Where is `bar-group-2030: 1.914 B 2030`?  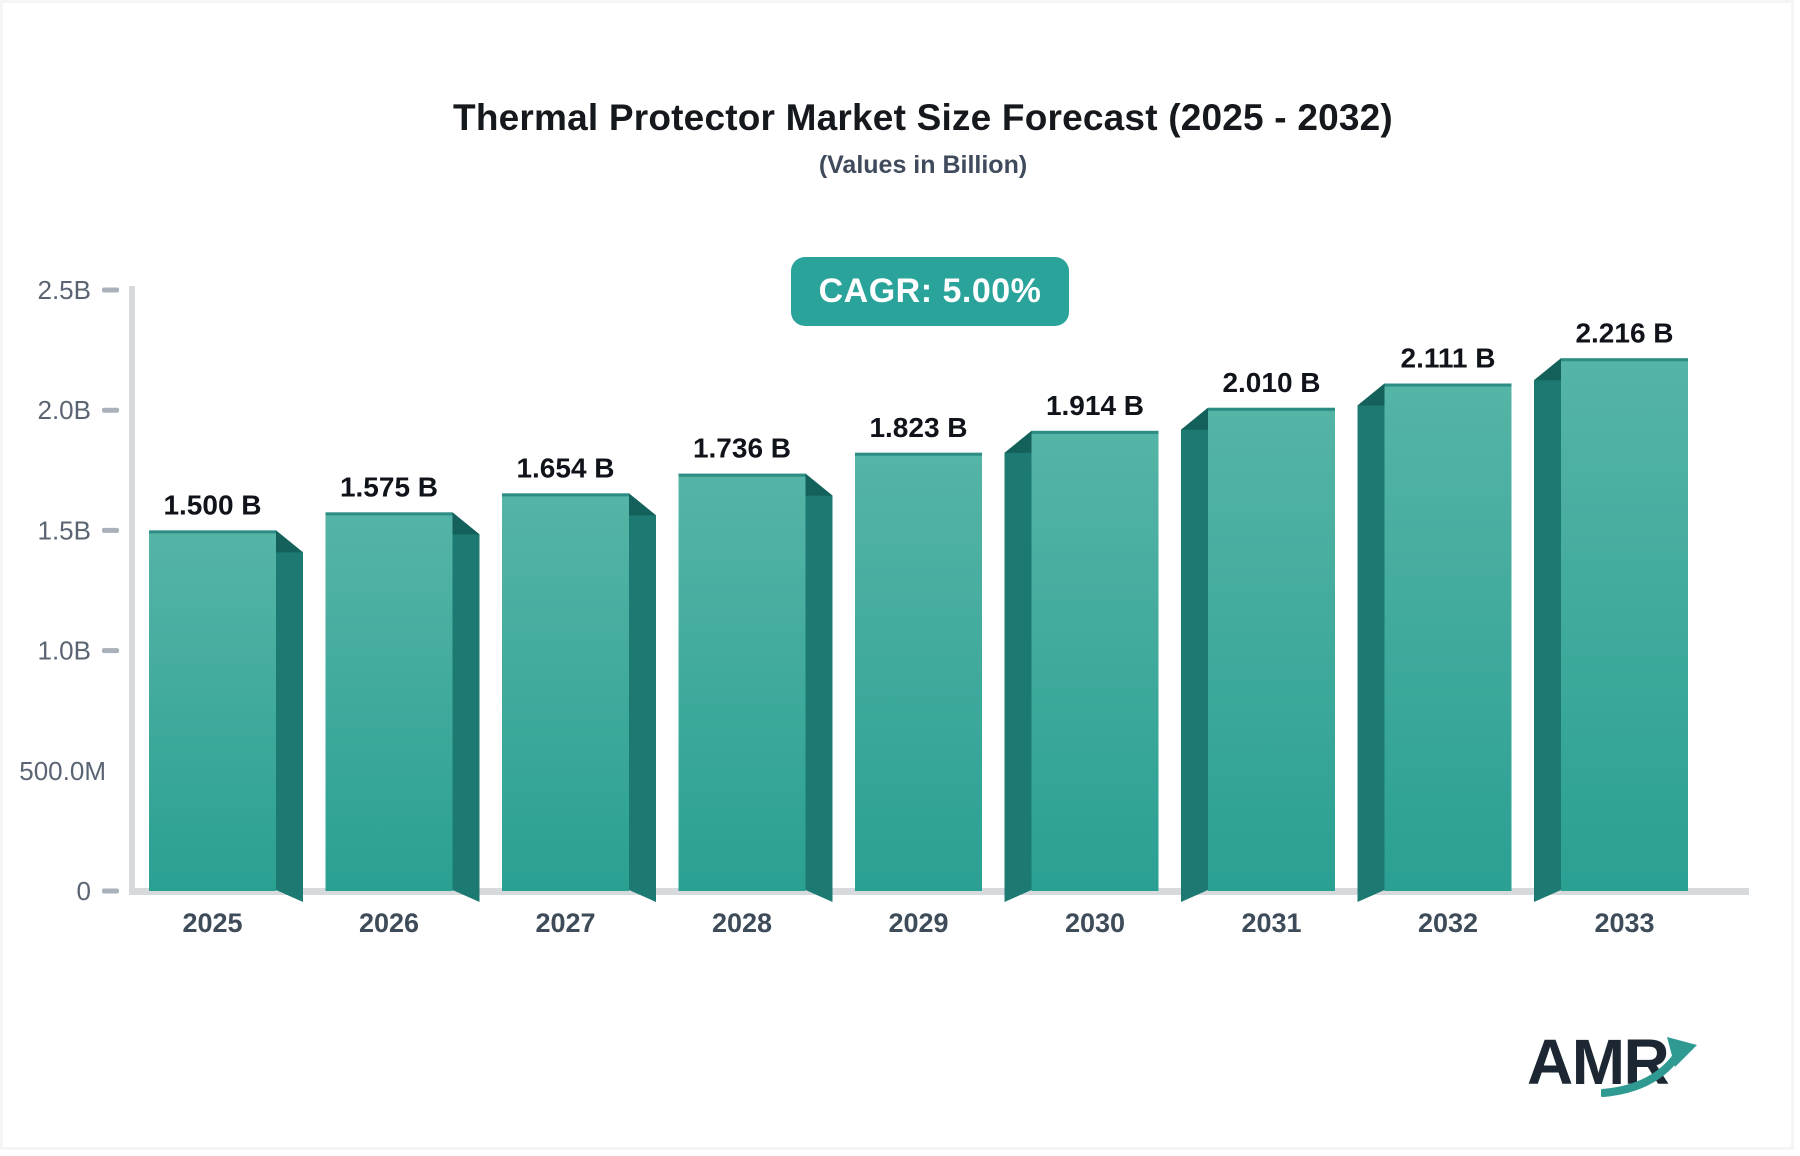
bar-group-2030: 1.914 B 2030 is located at coordinates (1081, 664).